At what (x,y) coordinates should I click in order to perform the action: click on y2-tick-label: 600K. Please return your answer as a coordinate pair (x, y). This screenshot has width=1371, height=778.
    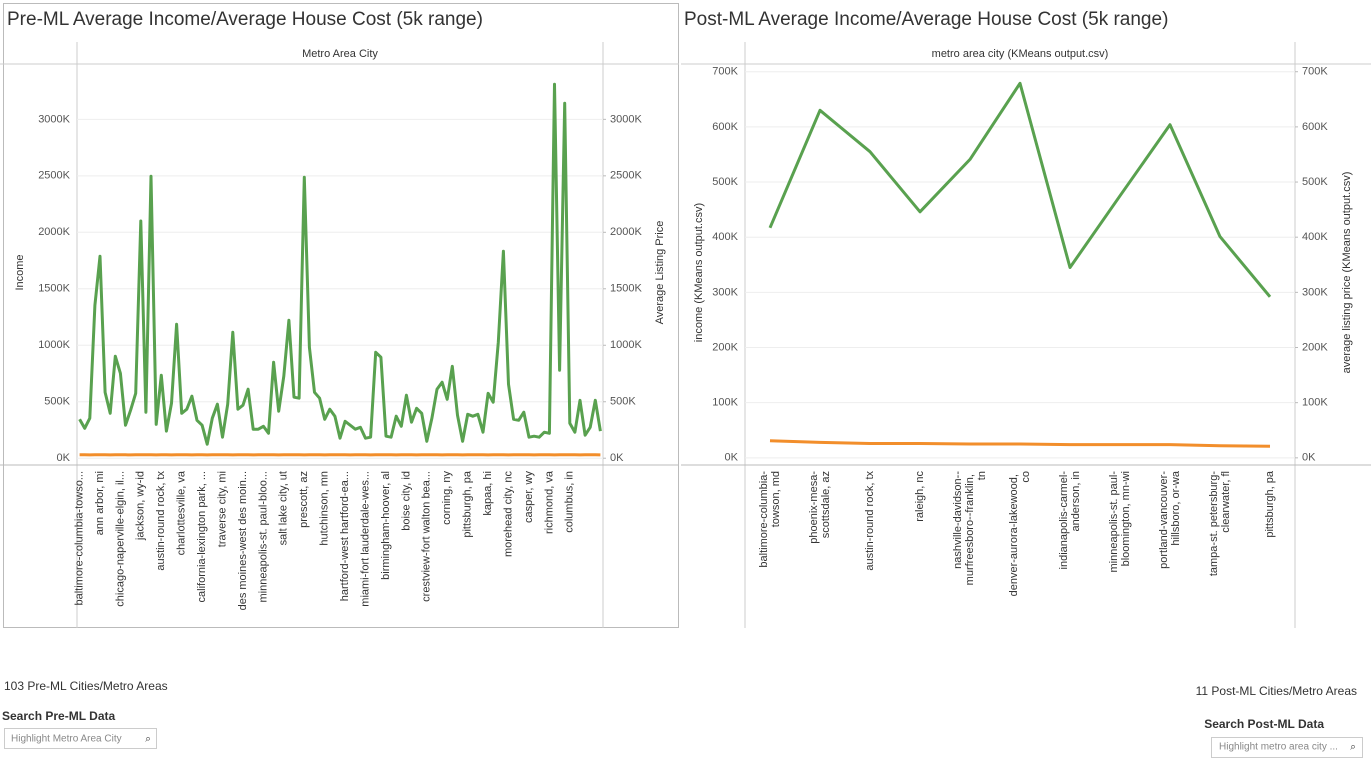
    Looking at the image, I should click on (1315, 127).